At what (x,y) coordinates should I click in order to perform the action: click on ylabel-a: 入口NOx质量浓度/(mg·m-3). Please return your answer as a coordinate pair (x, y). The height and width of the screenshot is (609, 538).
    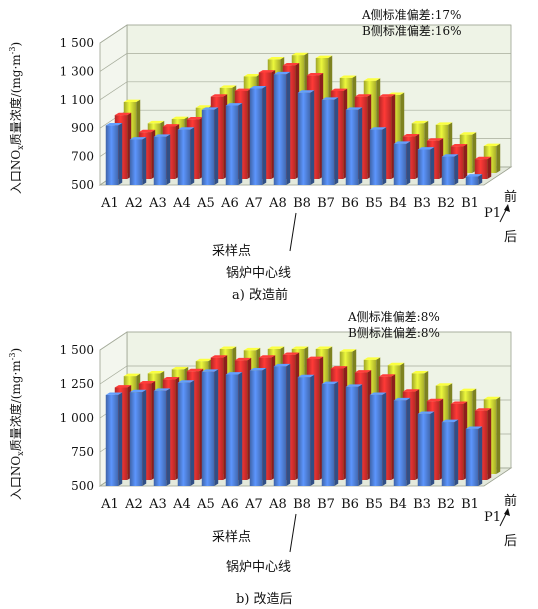
    Looking at the image, I should click on (16, 118).